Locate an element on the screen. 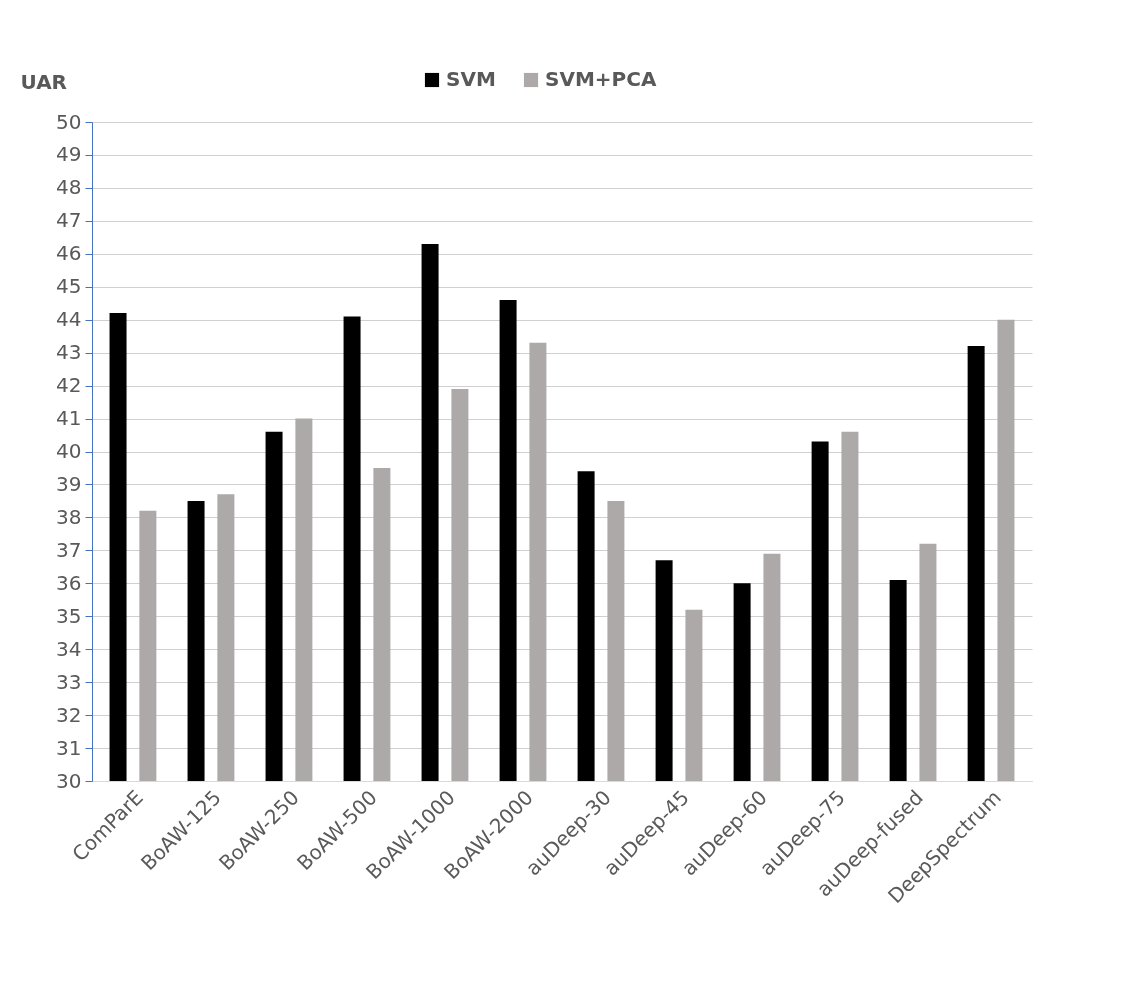  y-tick-label: 34 is located at coordinates (69, 648).